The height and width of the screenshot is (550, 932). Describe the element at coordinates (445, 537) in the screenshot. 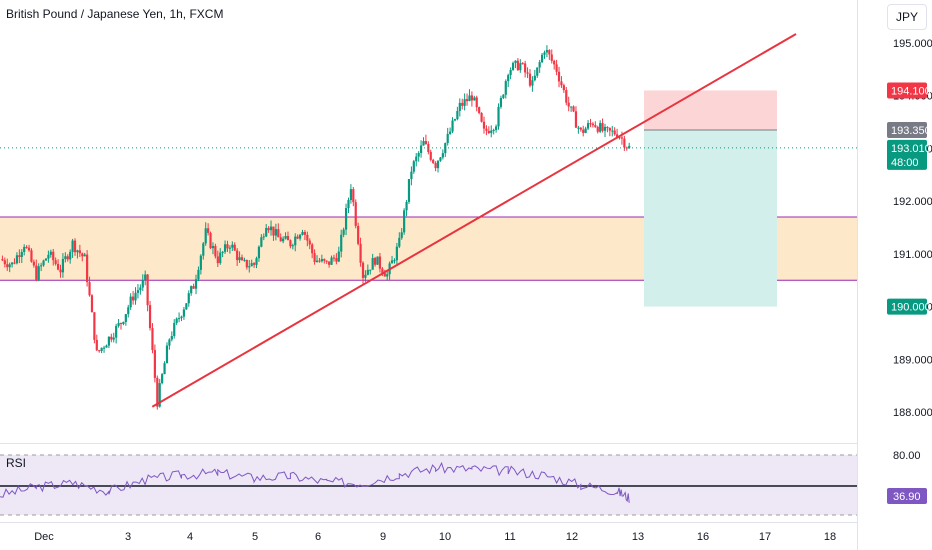

I see `time-tick-label: 10` at that location.